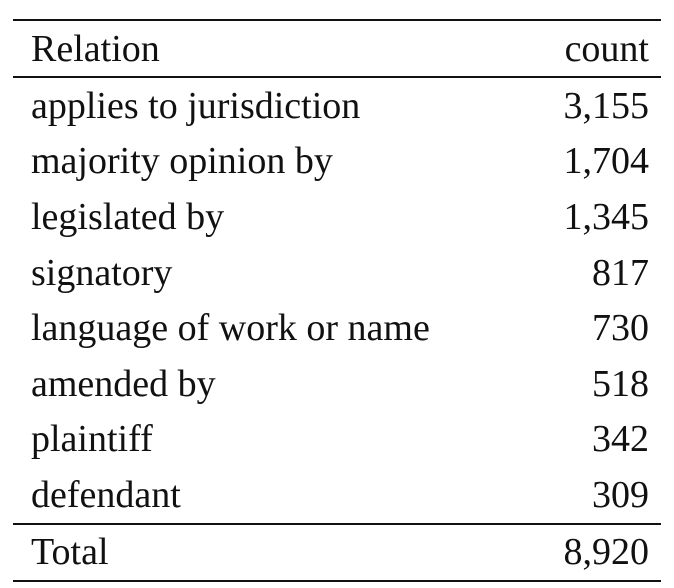 The image size is (674, 588). Describe the element at coordinates (620, 439) in the screenshot. I see `count-cell: 342` at that location.